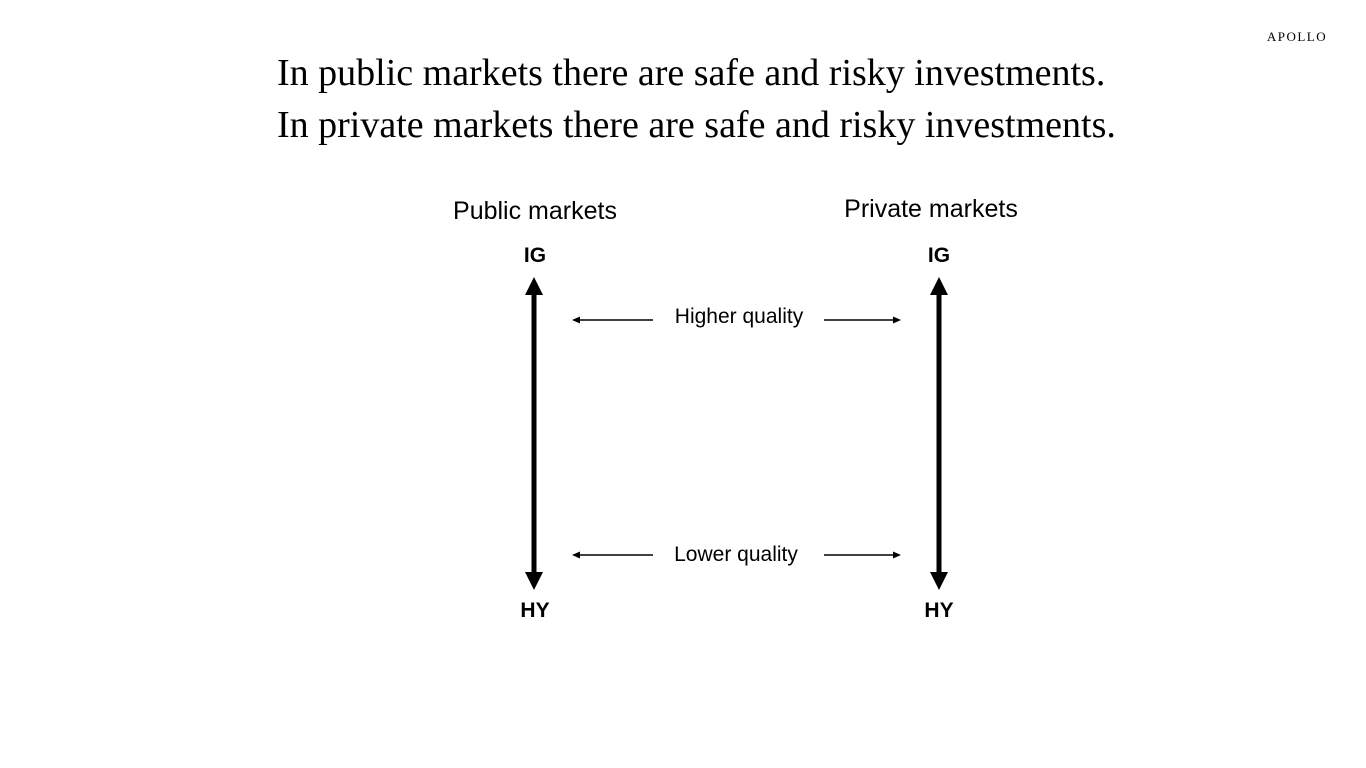 The height and width of the screenshot is (768, 1366). What do you see at coordinates (535, 211) in the screenshot?
I see `public-markets-title: Public markets` at bounding box center [535, 211].